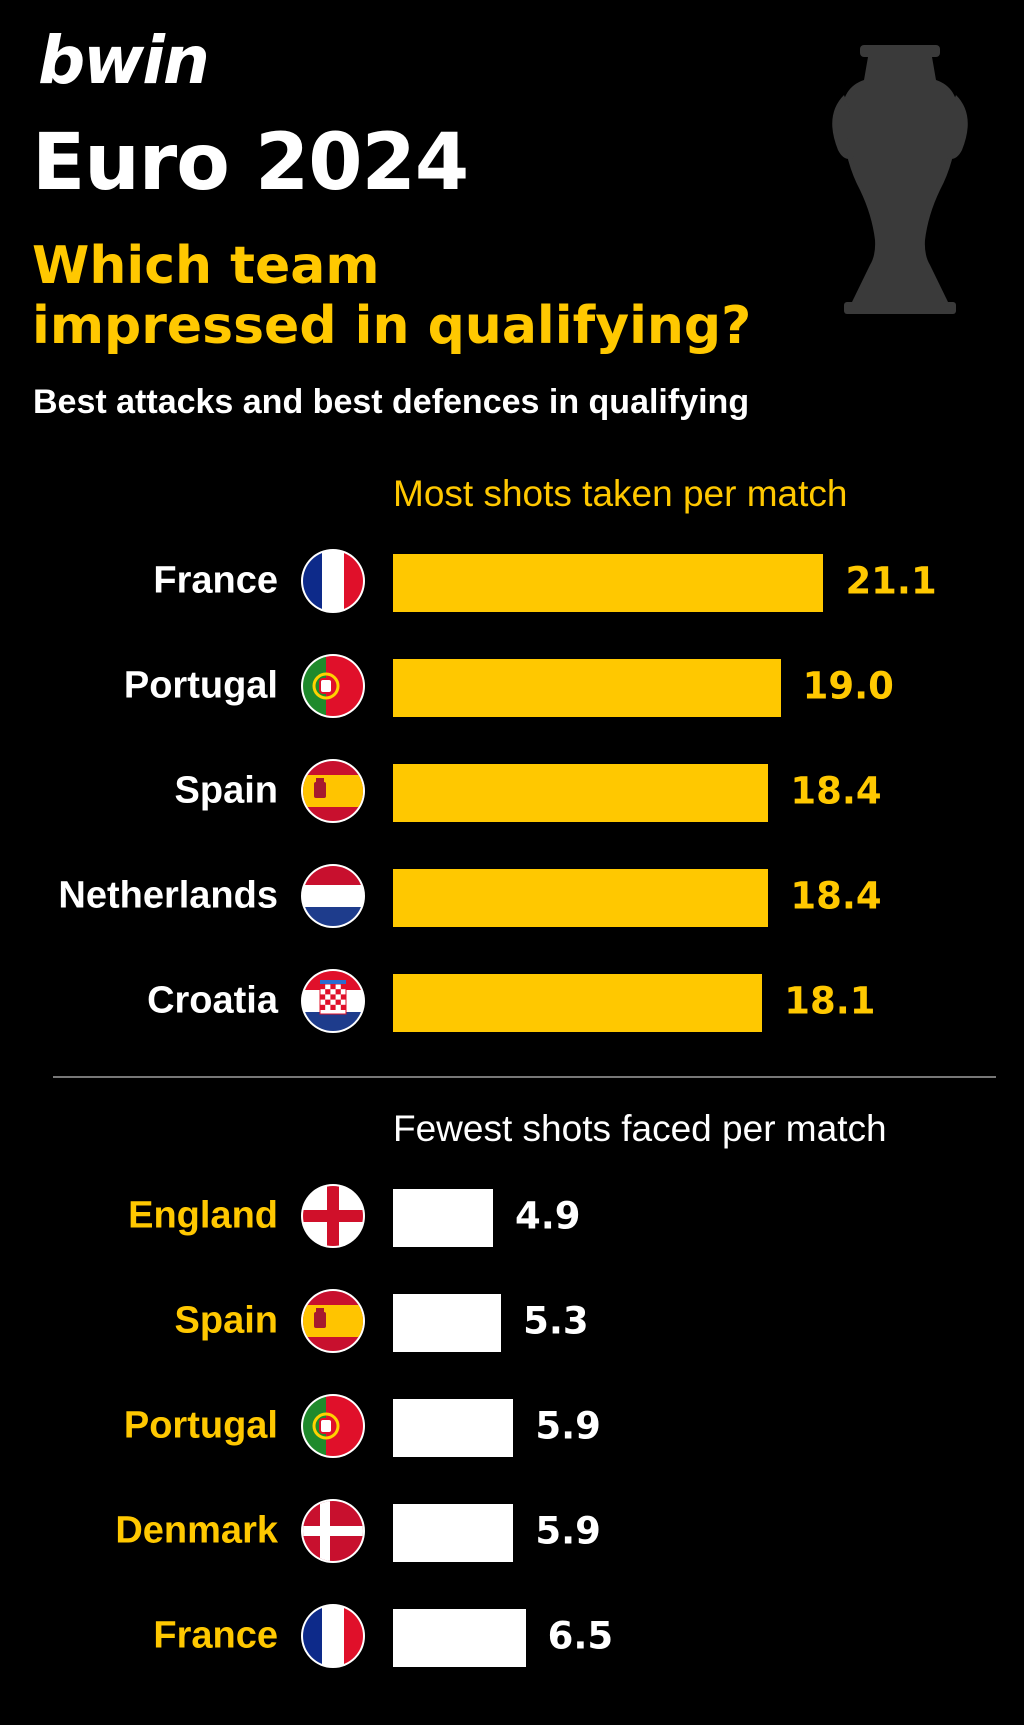 This screenshot has height=1725, width=1024. I want to click on bar-row-france: France 6.5, so click(512, 1636).